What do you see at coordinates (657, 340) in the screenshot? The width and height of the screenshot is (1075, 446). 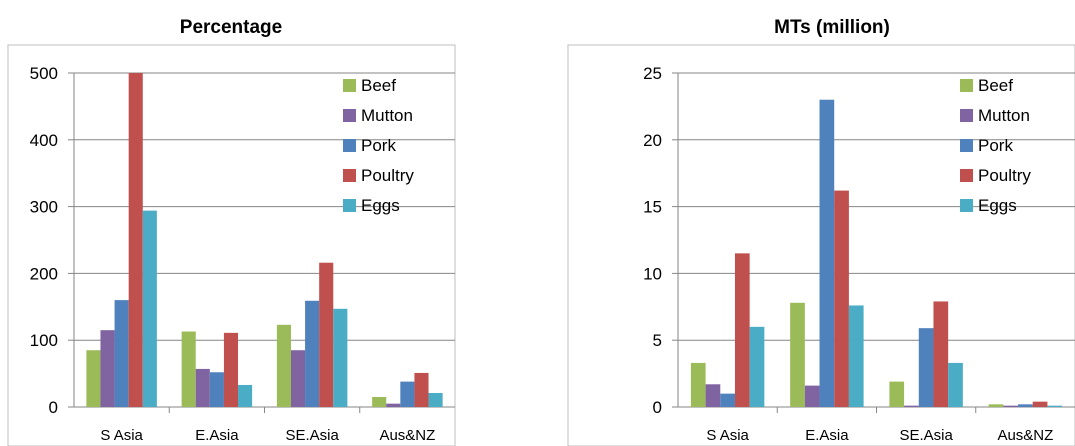 I see `y-tick-label: 5` at bounding box center [657, 340].